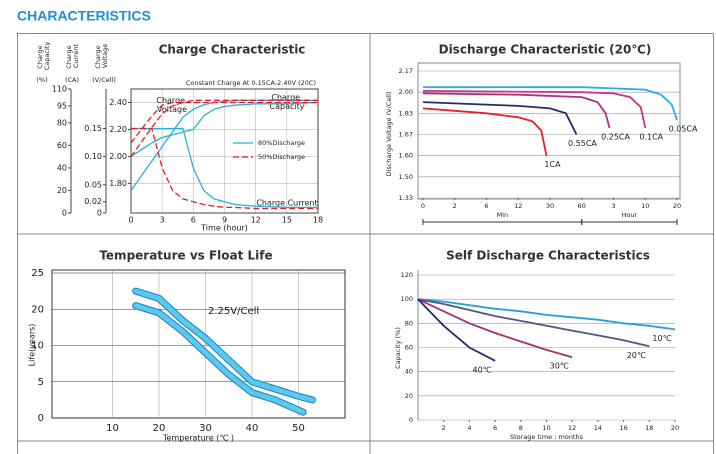  I want to click on y-tick-label: 2.17, so click(406, 71).